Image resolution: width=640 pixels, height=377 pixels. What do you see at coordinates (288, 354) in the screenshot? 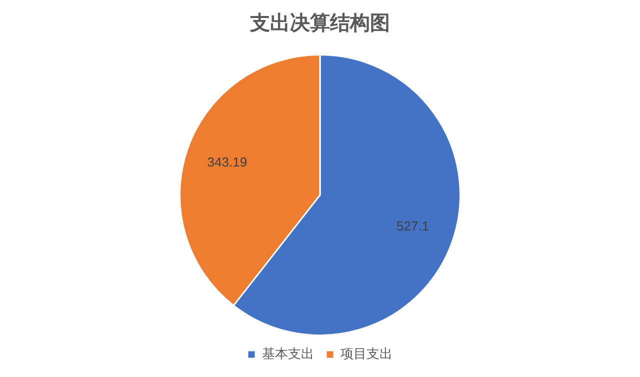
I see `legend-label: 基本支出` at bounding box center [288, 354].